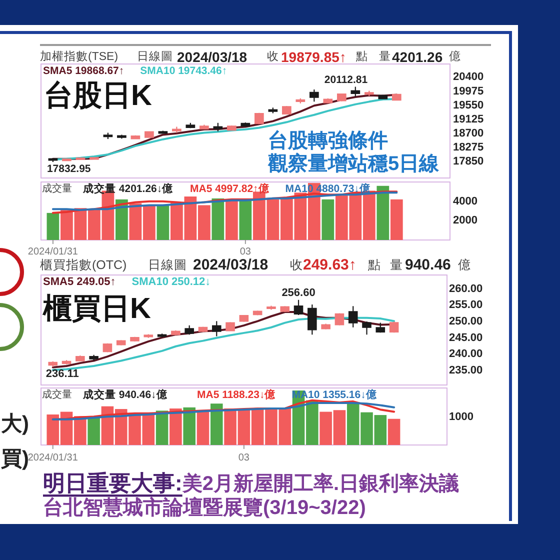  What do you see at coordinates (328, 140) in the screenshot?
I see `annotation: 台股轉強條件` at bounding box center [328, 140].